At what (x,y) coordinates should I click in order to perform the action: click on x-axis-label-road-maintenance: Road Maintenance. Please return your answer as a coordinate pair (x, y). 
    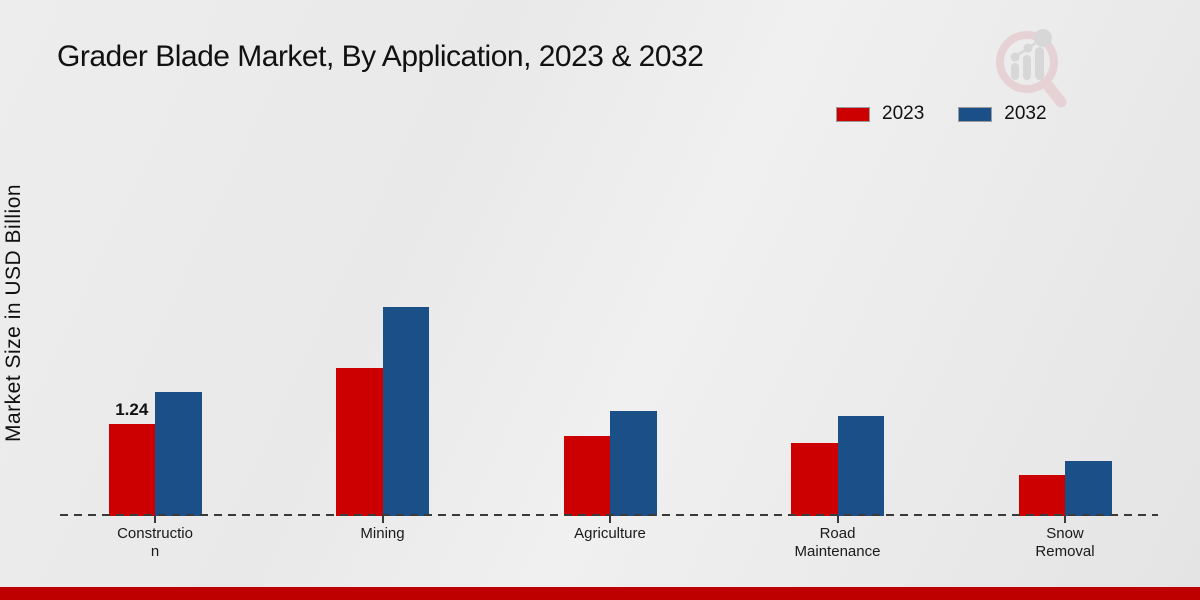
    Looking at the image, I should click on (837, 542).